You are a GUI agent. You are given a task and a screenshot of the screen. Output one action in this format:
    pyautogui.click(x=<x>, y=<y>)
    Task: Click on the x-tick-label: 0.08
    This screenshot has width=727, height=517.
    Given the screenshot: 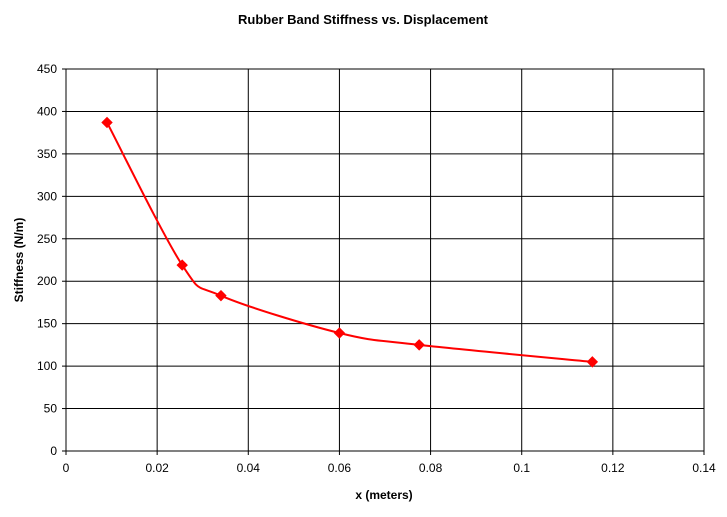 What is the action you would take?
    pyautogui.click(x=431, y=468)
    